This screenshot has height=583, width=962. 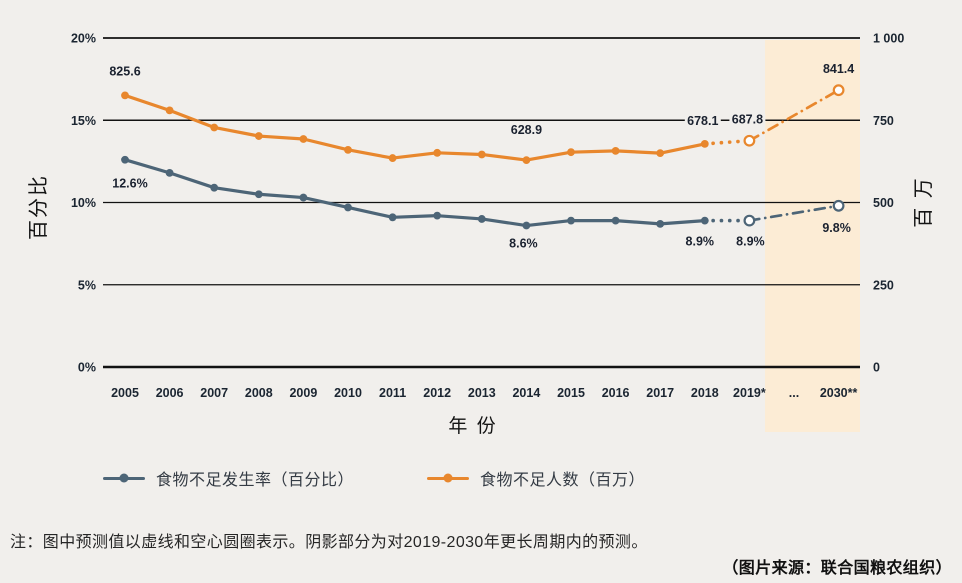 I want to click on left-axis-tick: 5%, so click(x=87, y=285).